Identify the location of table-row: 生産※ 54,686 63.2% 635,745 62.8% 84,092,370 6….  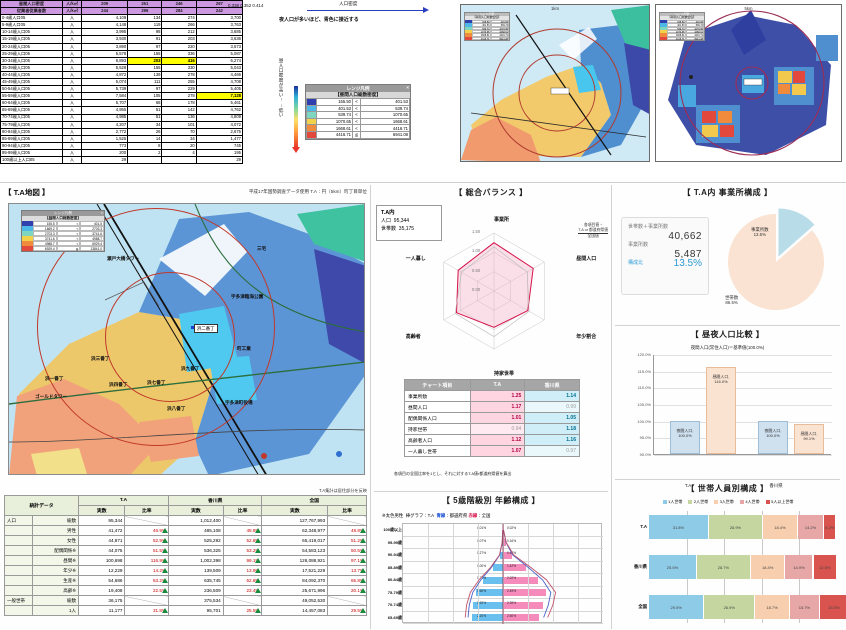
(185, 580).